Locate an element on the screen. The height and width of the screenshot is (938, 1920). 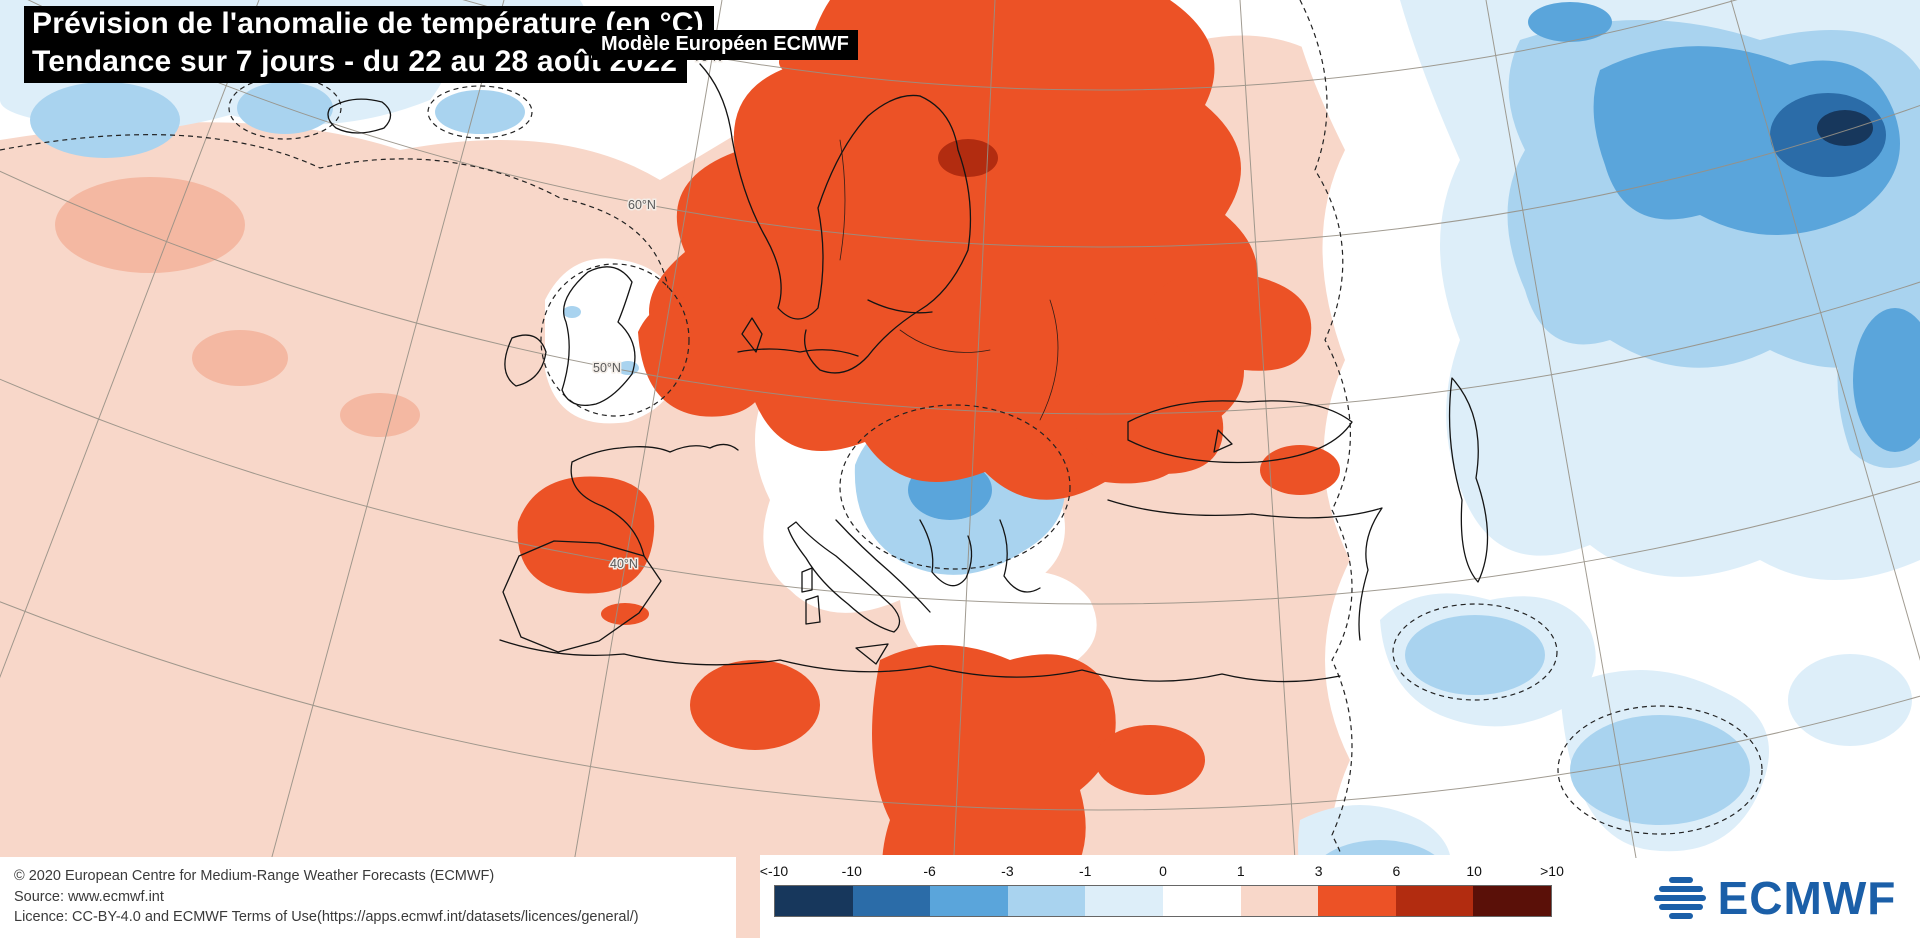
ecmwf-logo-text: ECMWF is located at coordinates (1807, 898).